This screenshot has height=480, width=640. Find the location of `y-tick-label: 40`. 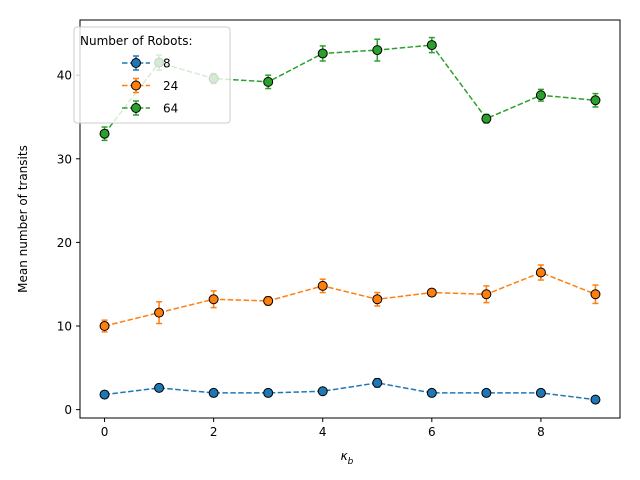

y-tick-label: 40 is located at coordinates (64, 76).